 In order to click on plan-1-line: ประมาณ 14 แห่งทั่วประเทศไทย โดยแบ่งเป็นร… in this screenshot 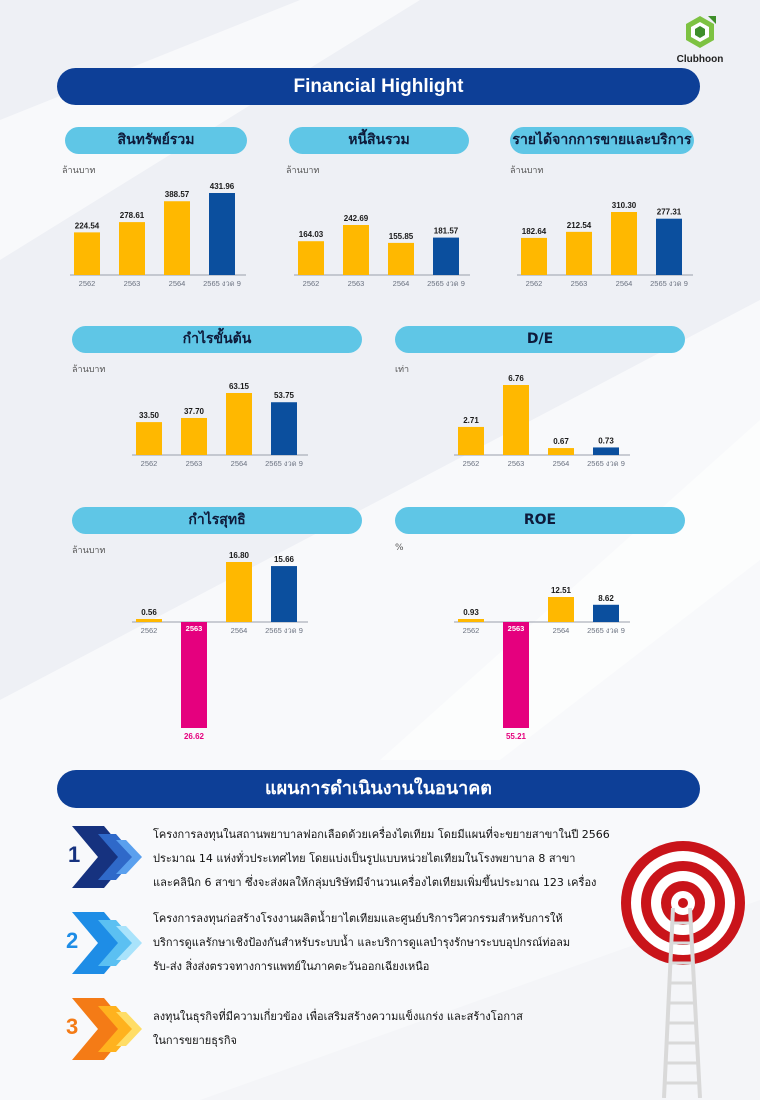, I will do `click(364, 858)`.